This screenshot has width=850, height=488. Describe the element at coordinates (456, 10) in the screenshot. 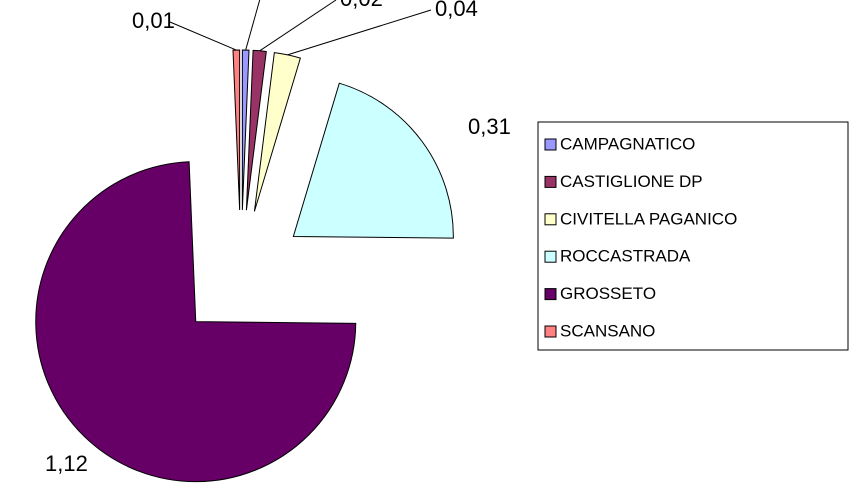

I see `data-label: 0,04` at that location.